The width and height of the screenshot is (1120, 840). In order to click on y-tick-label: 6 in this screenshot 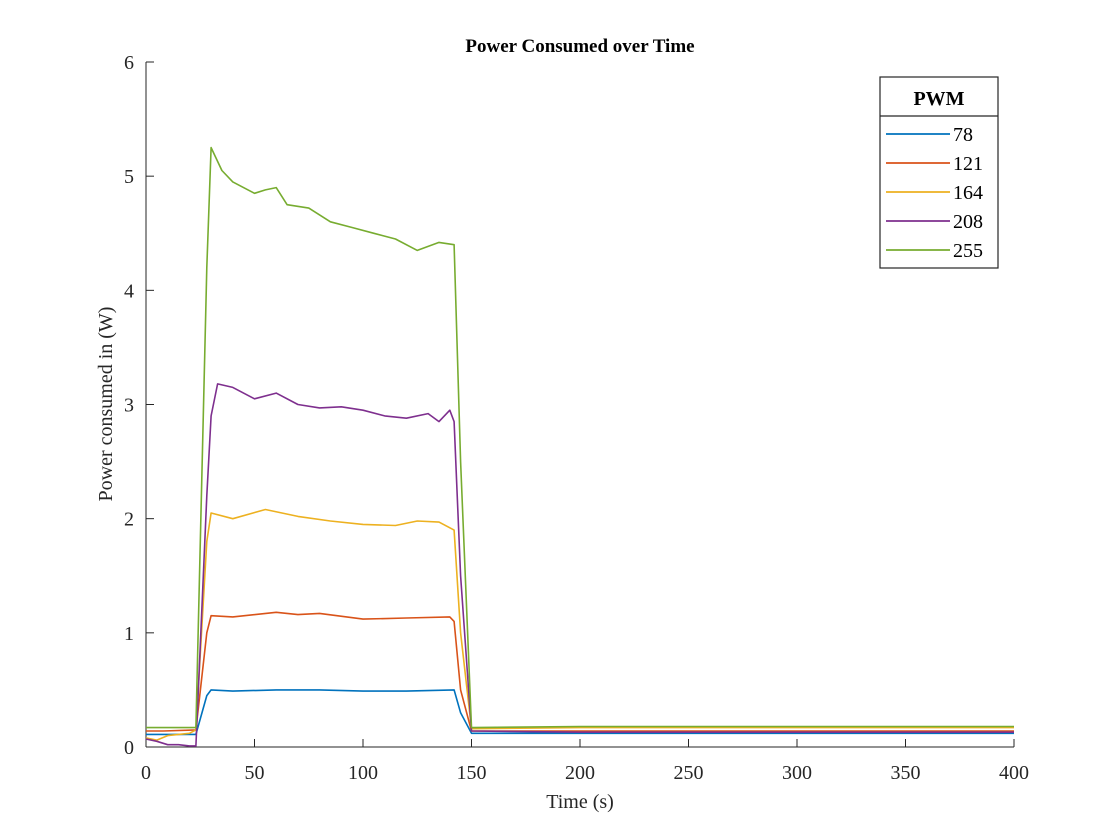, I will do `click(129, 63)`.